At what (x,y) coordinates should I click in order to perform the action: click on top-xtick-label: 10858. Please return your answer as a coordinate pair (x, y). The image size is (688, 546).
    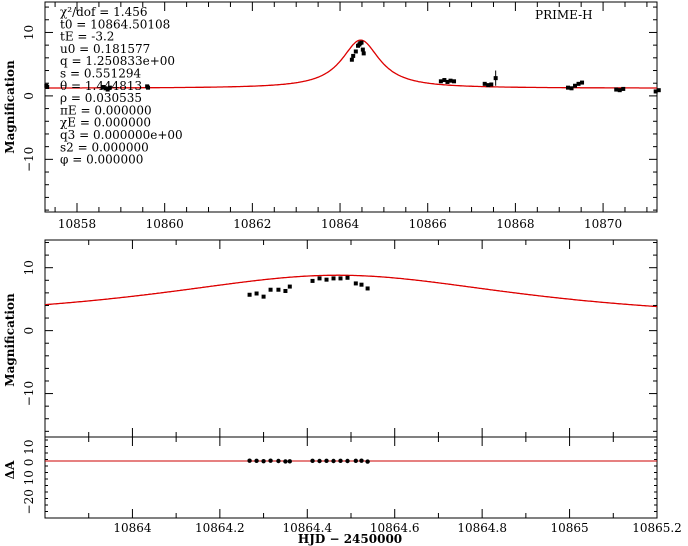
    Looking at the image, I should click on (77, 224).